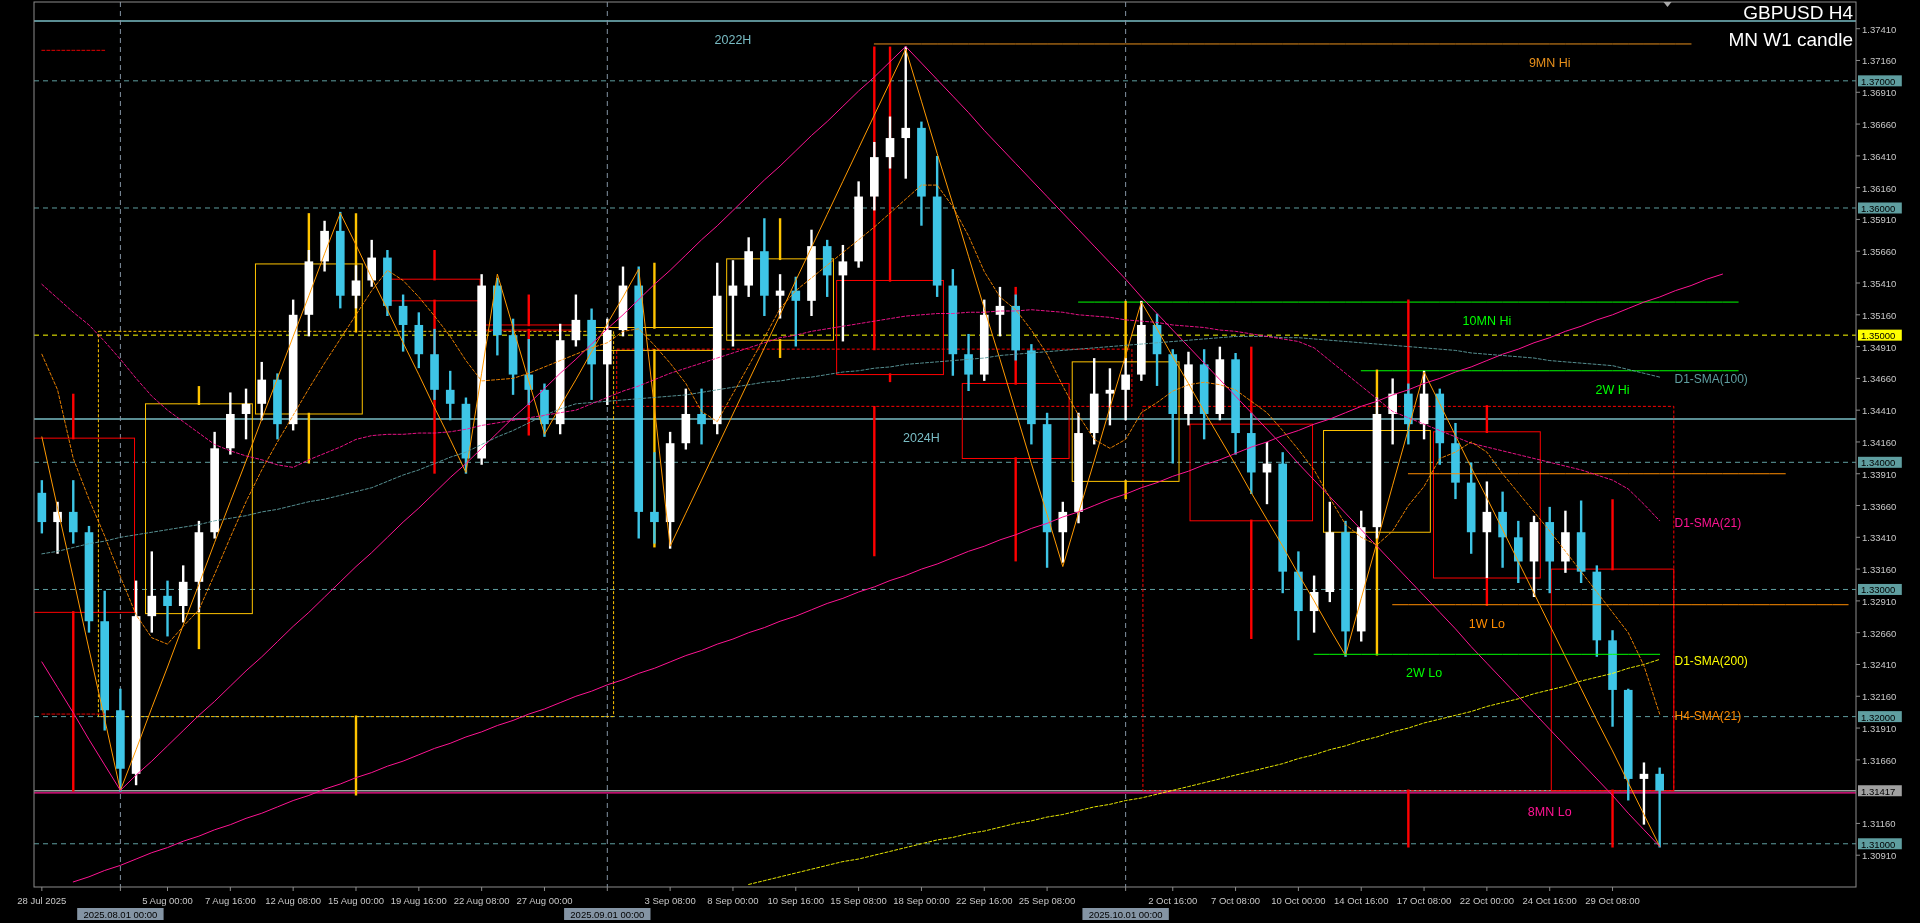 Image resolution: width=1920 pixels, height=923 pixels. What do you see at coordinates (1708, 522) in the screenshot?
I see `series-label: D1-SMA(21)` at bounding box center [1708, 522].